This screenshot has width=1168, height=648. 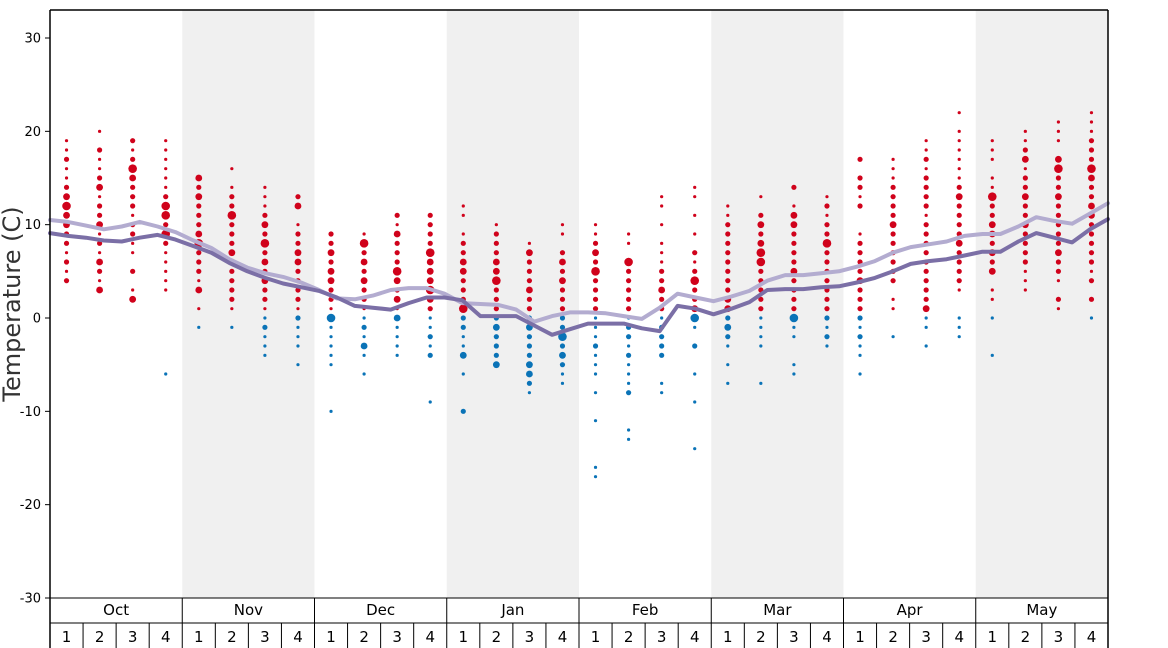 What do you see at coordinates (1041, 610) in the screenshot?
I see `month-label-may: May` at bounding box center [1041, 610].